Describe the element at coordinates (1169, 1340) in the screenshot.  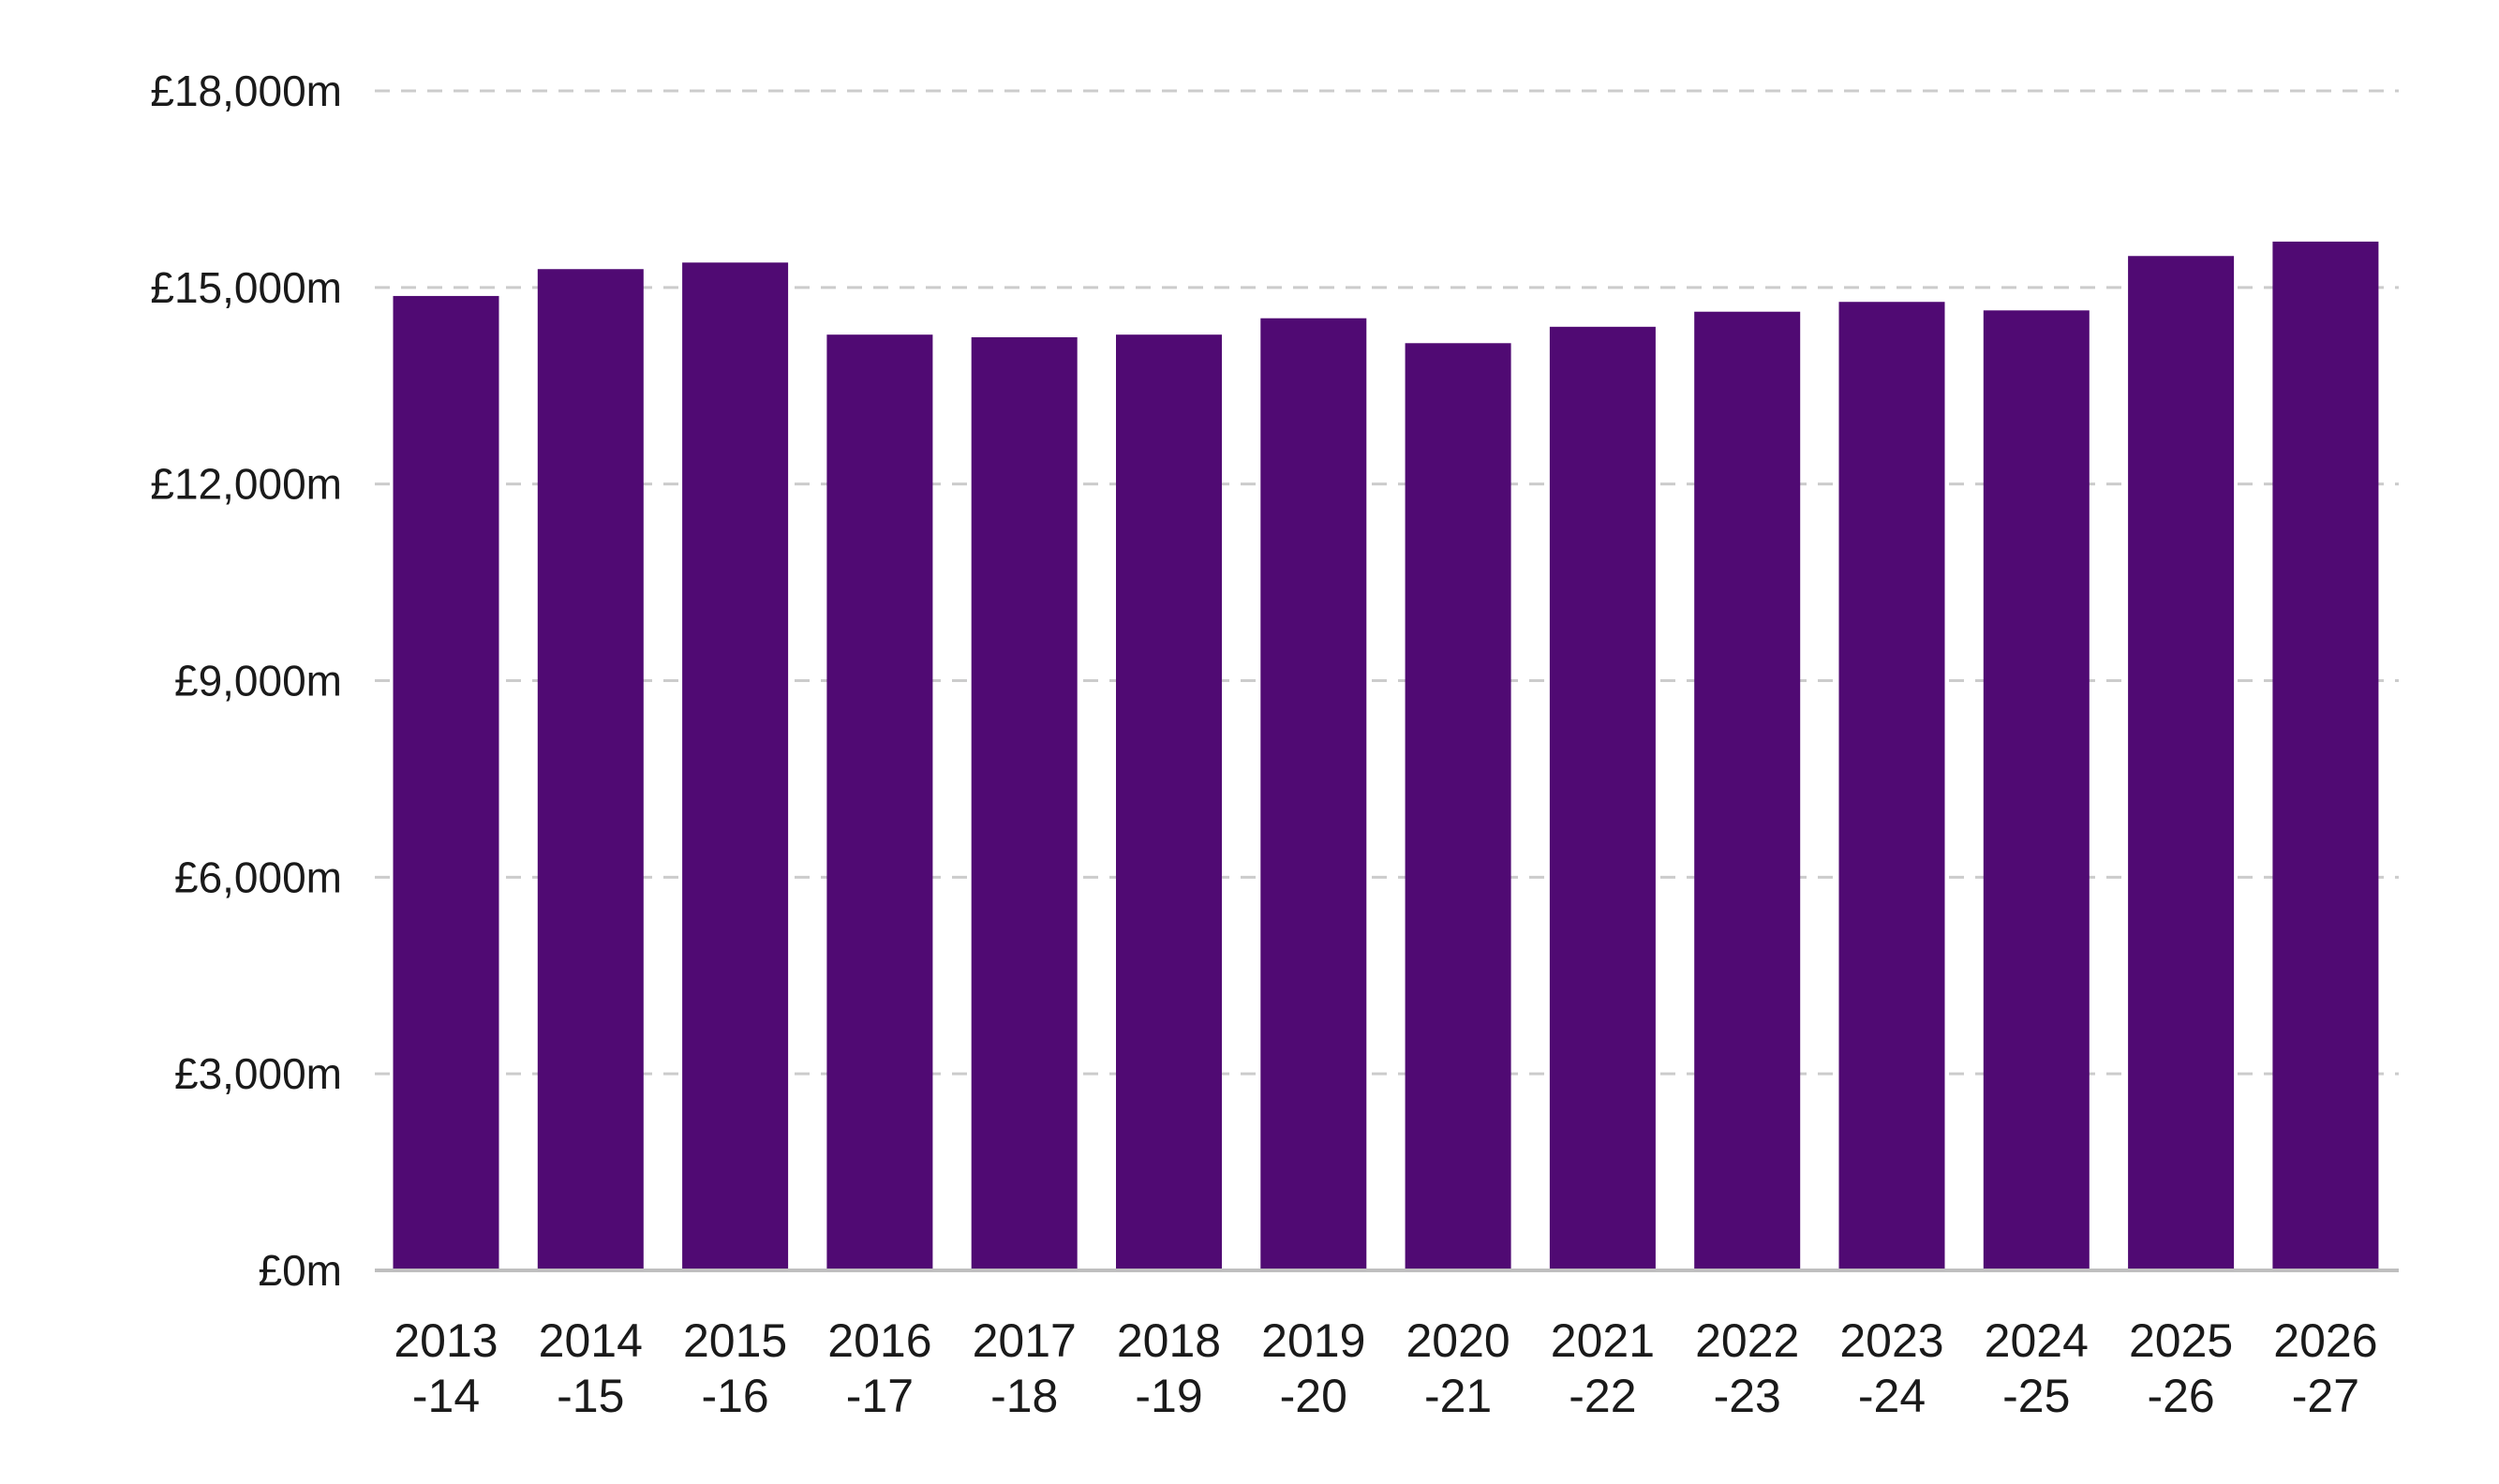
I see `x-tick-label: 2018` at that location.